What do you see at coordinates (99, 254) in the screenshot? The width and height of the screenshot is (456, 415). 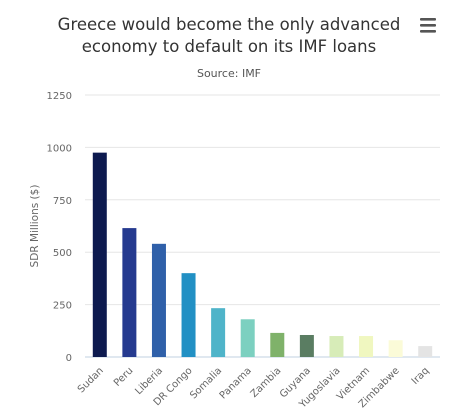 I see `bar-sudan` at bounding box center [99, 254].